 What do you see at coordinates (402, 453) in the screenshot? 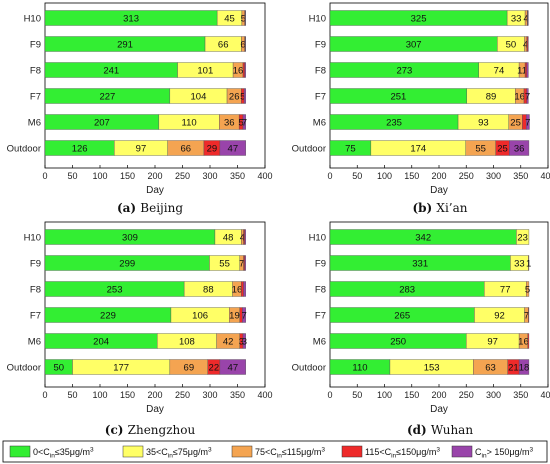
I see `legend-label: 115<Cin≤150μg/m3` at bounding box center [402, 453].